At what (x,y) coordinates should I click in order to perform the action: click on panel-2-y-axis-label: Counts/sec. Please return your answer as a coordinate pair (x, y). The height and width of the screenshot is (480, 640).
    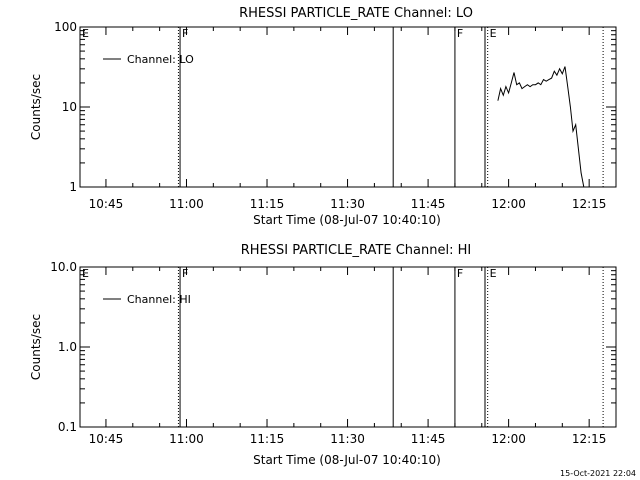
    Looking at the image, I should click on (36, 347).